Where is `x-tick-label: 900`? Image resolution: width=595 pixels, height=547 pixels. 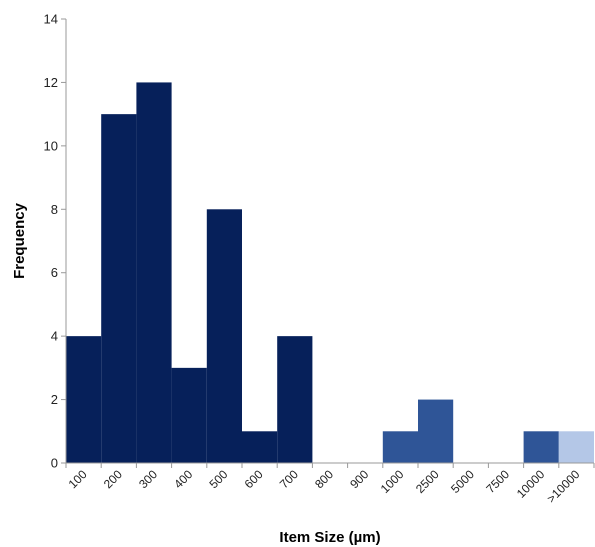 x-tick-label: 900 is located at coordinates (359, 479).